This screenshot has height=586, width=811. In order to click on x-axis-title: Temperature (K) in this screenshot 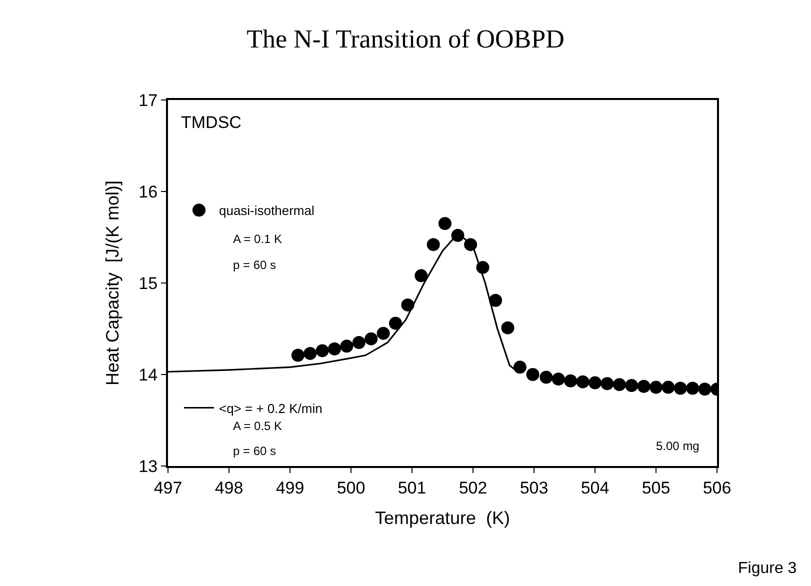, I will do `click(442, 518)`.